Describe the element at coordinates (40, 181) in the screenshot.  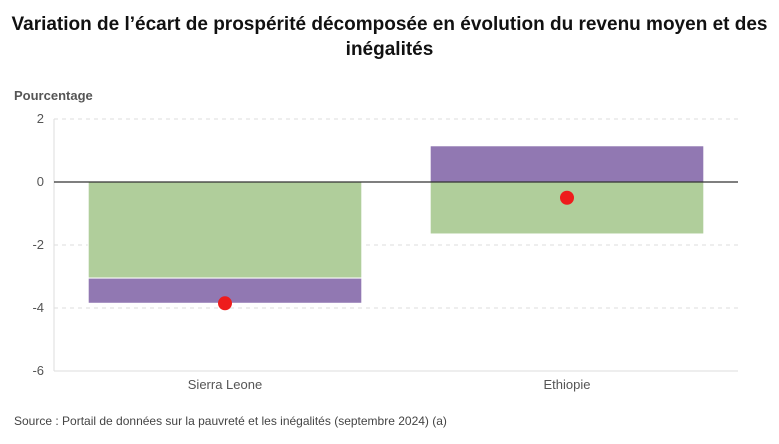
I see `y-tick-label: 0` at that location.